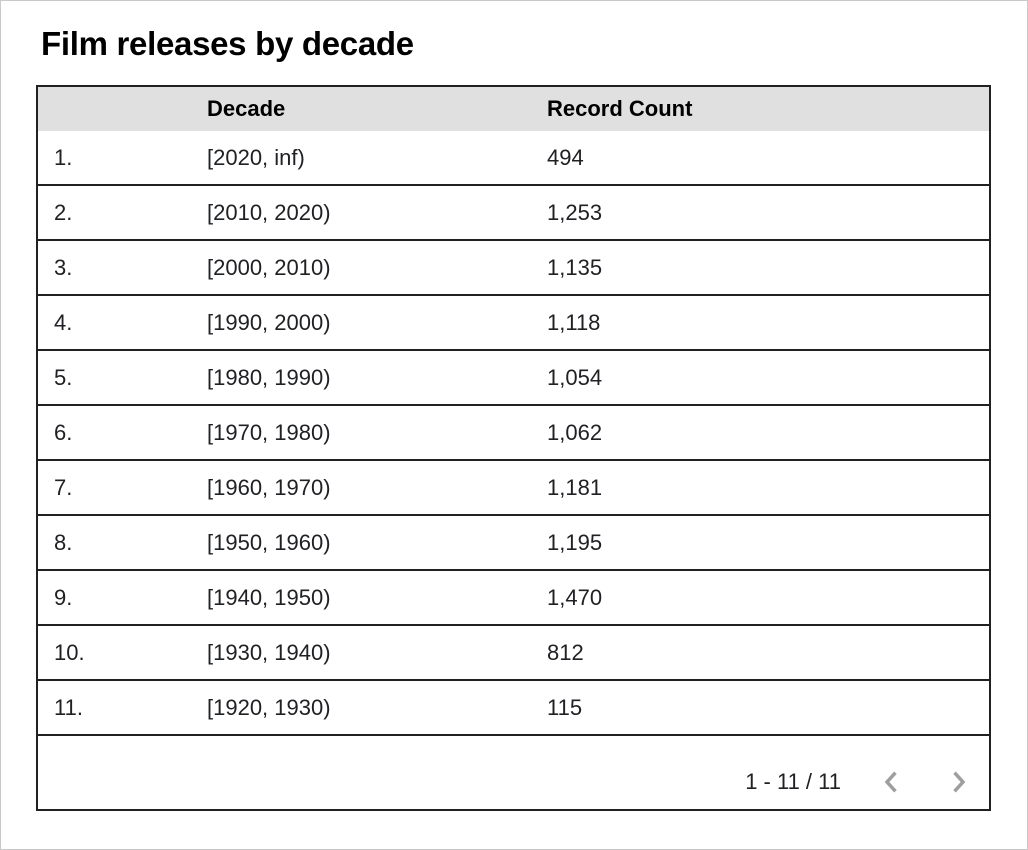 This screenshot has width=1028, height=850. I want to click on table-row: 3. [2000, 2010) 1,135, so click(513, 268).